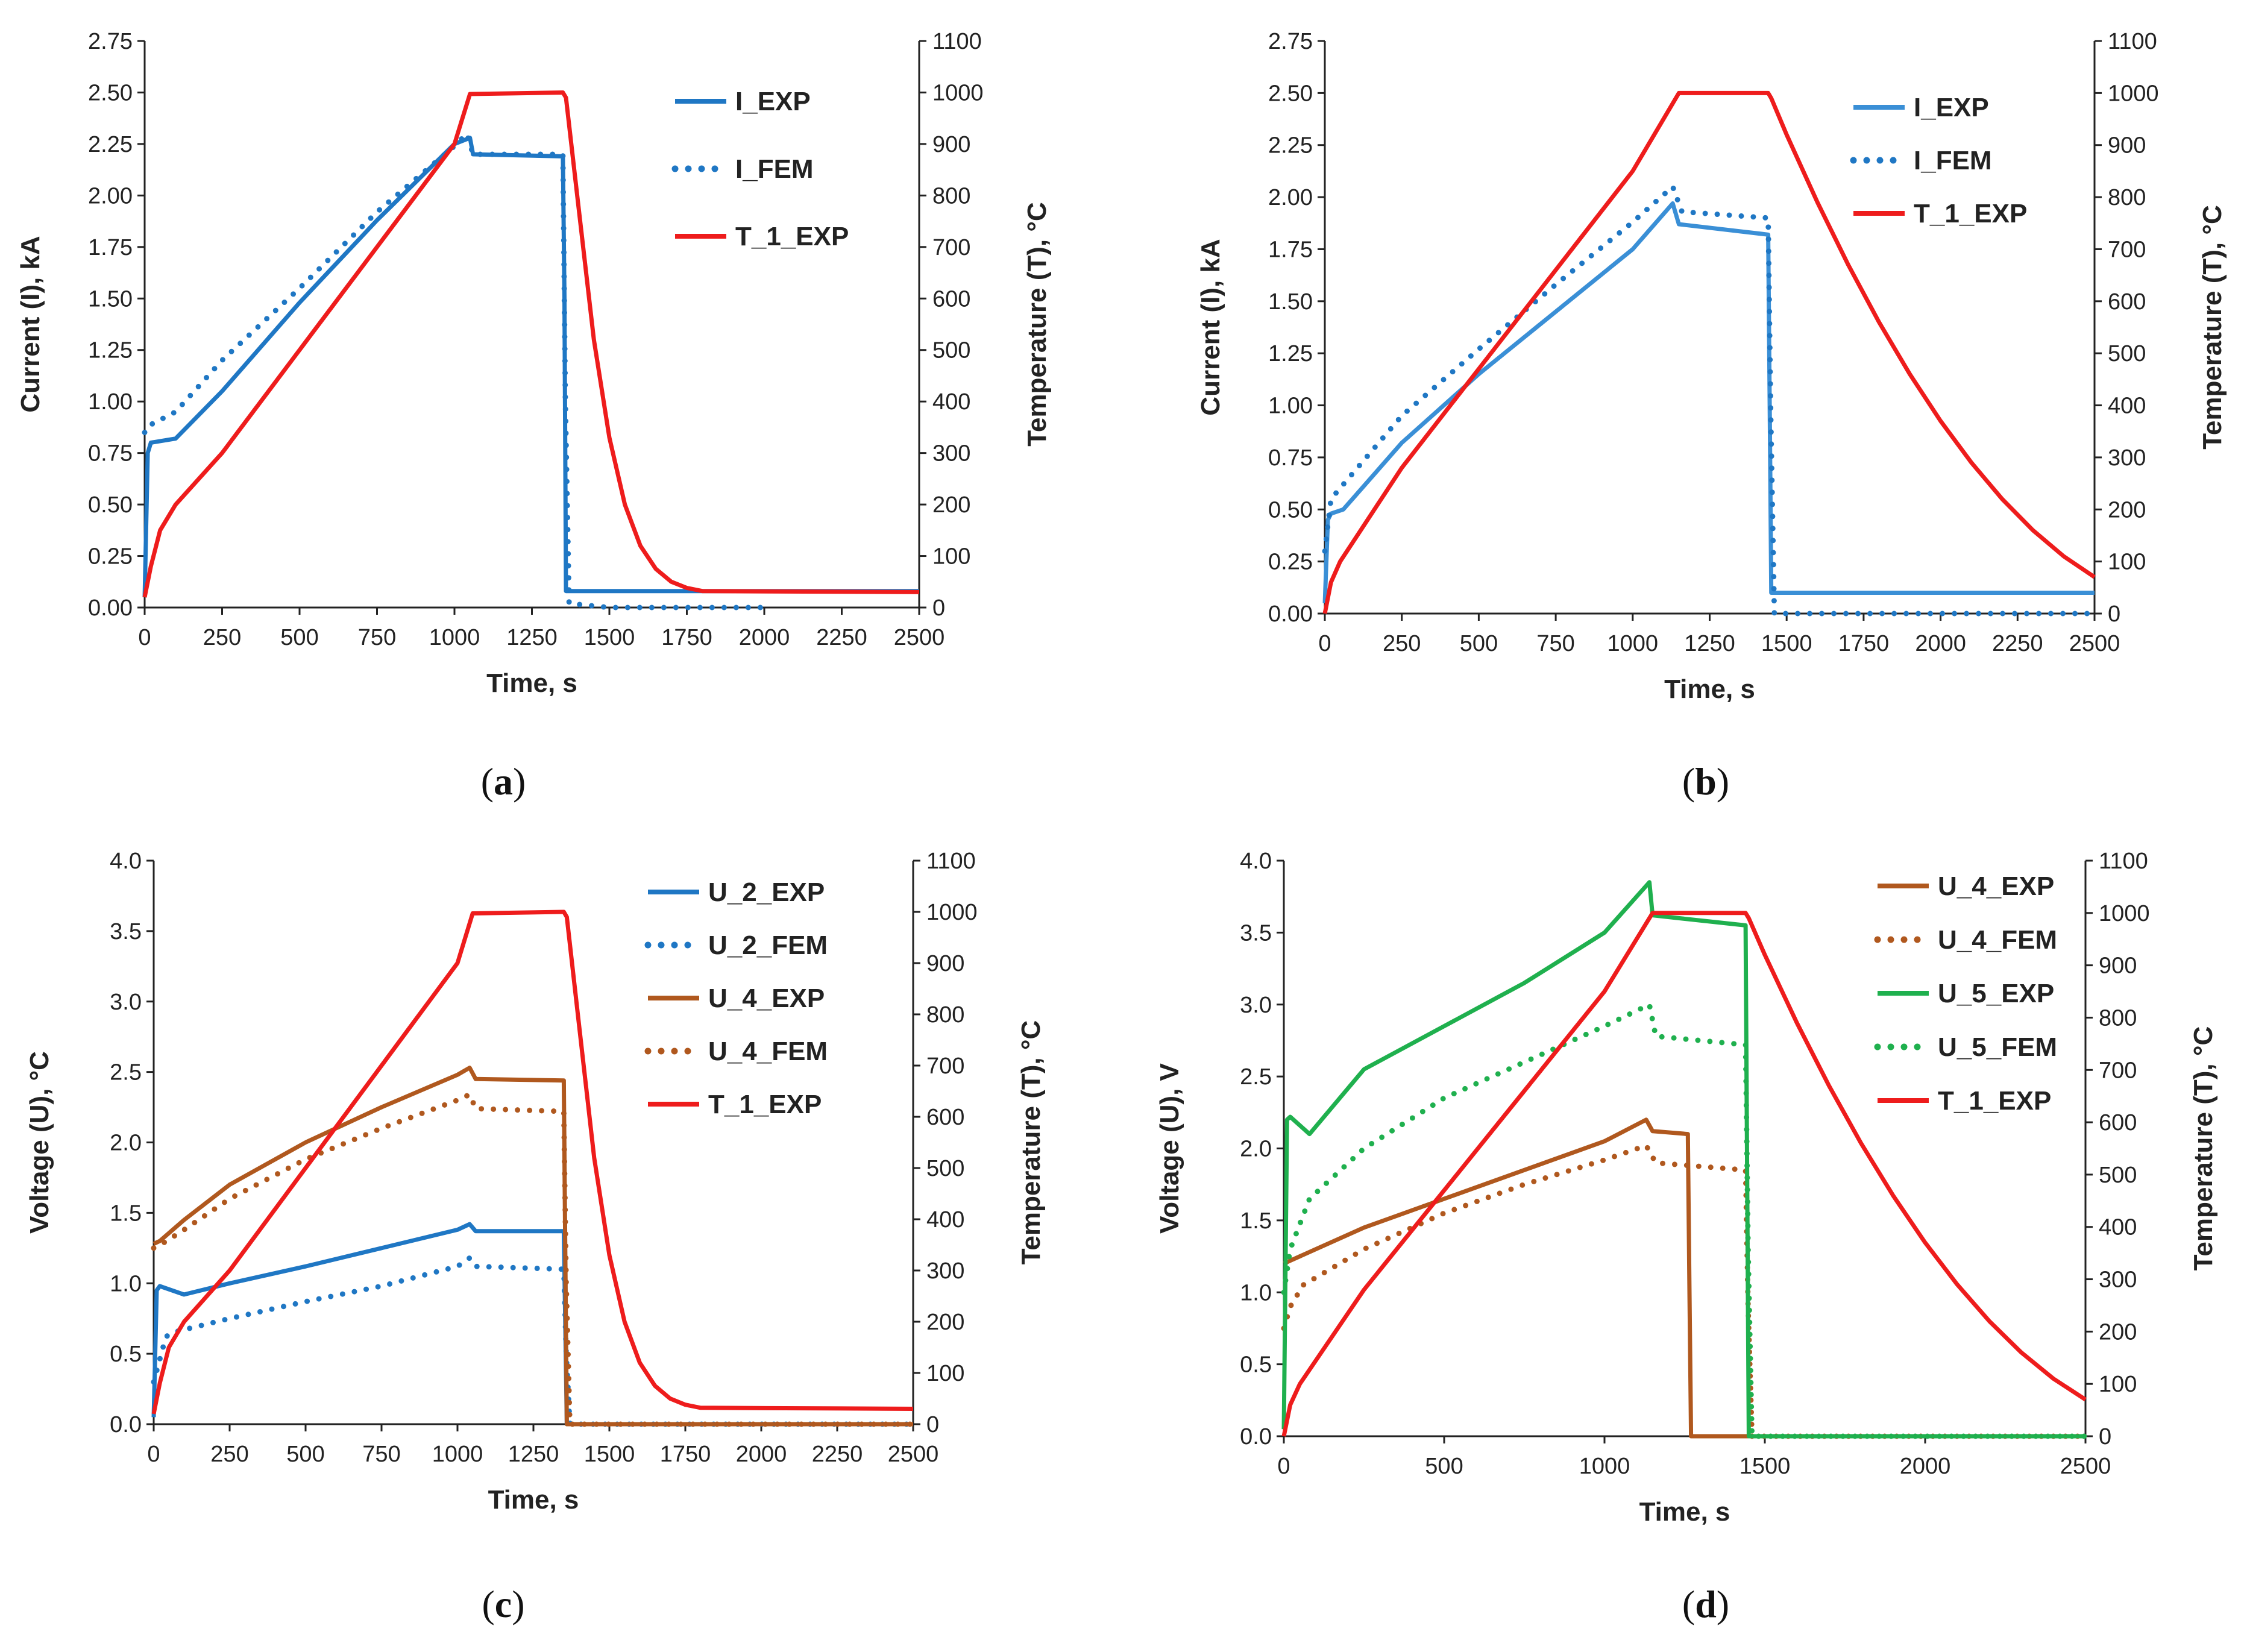 This screenshot has height=1652, width=2244. I want to click on series-line-u-2-fem, so click(533, 1341).